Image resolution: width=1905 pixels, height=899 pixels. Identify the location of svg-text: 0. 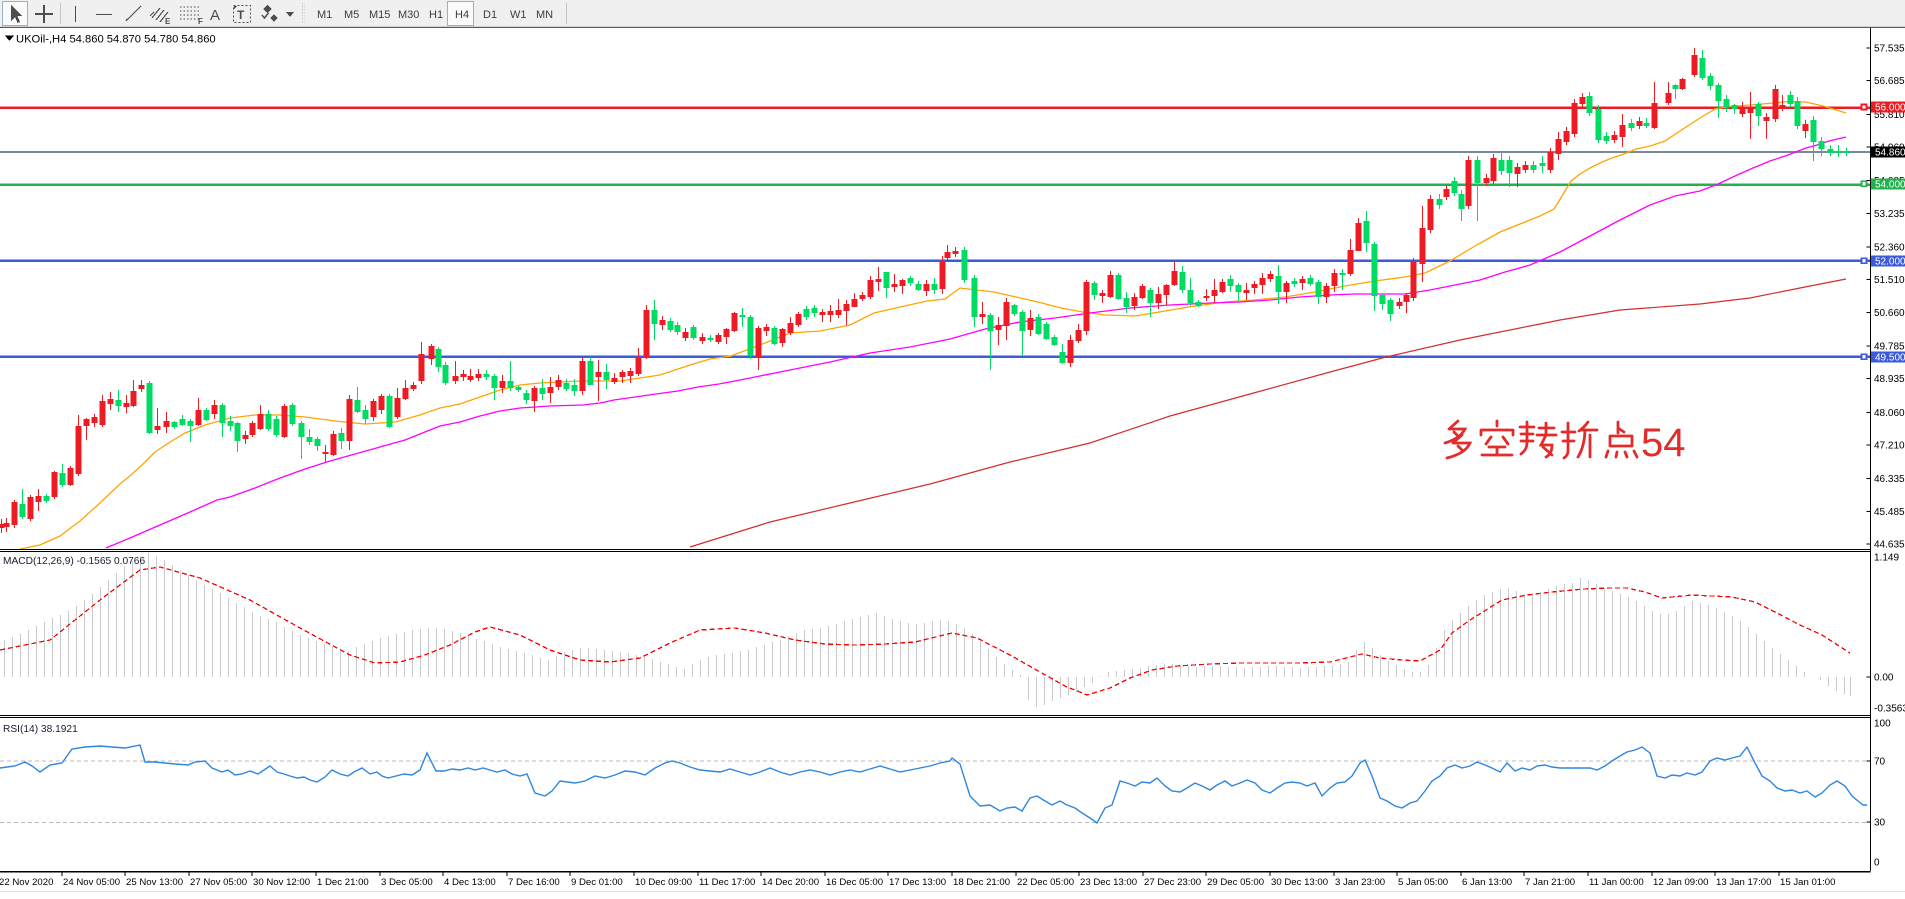
(1877, 863).